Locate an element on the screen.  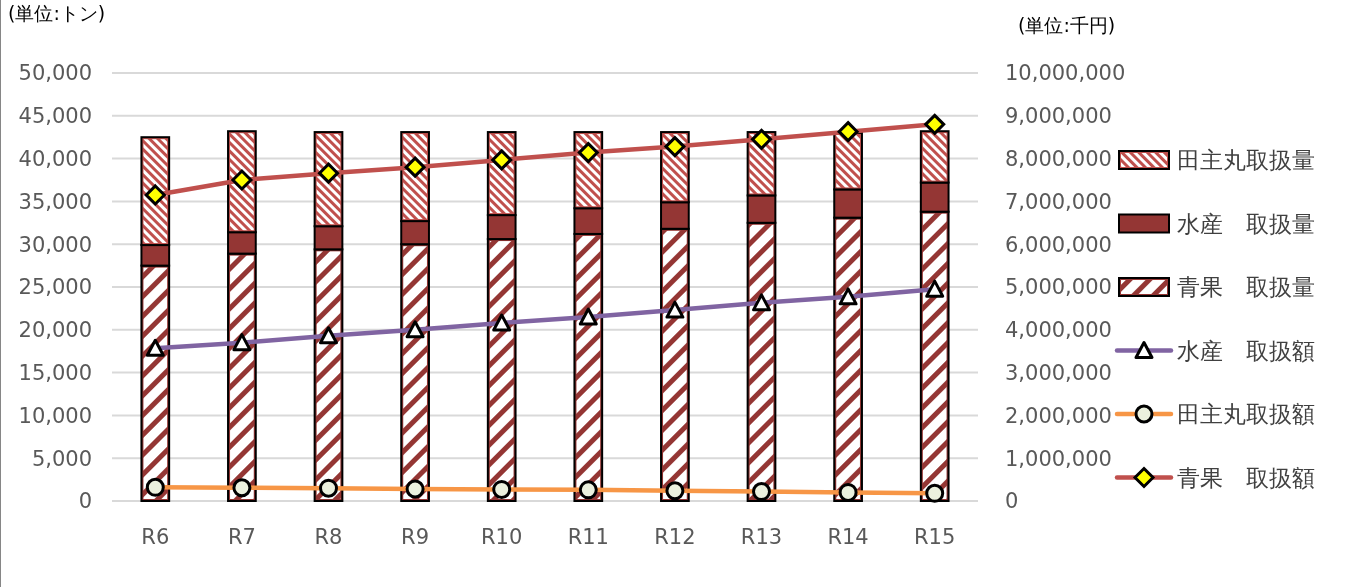
y-tick-label: 45,000 is located at coordinates (55, 116).